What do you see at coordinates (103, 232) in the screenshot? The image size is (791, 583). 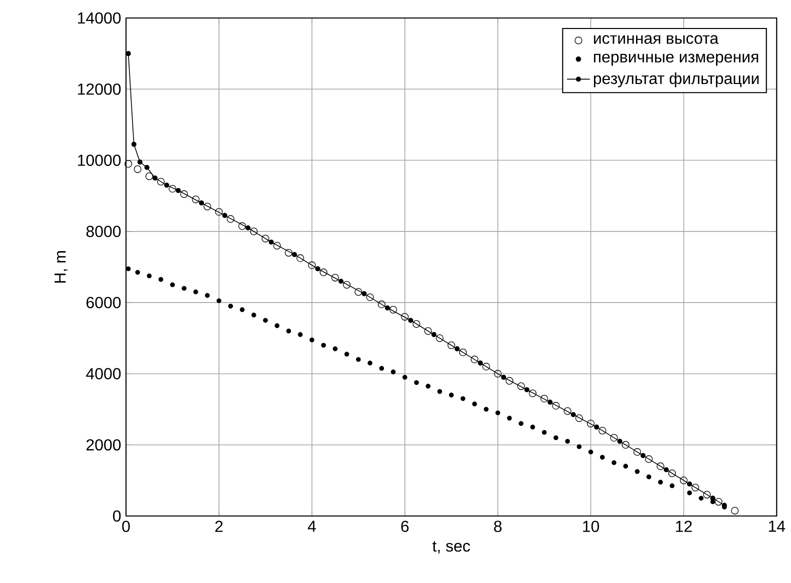 I see `y-tick-label: 8000` at bounding box center [103, 232].